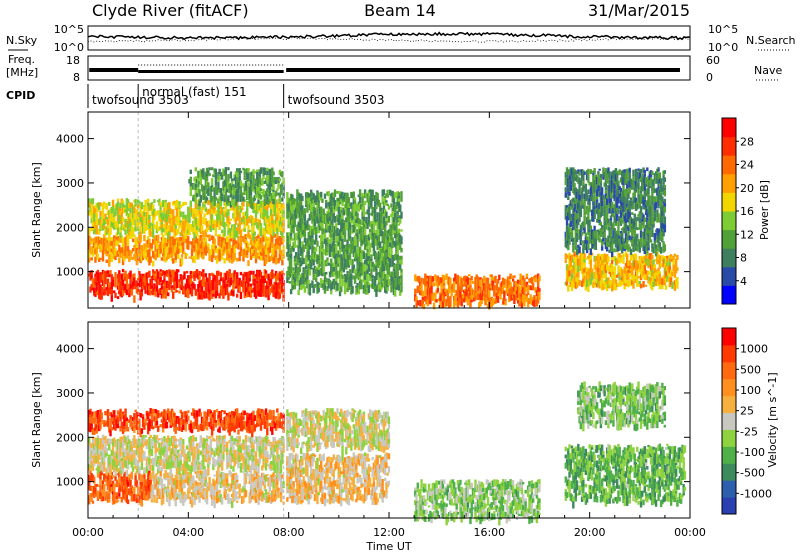 This screenshot has height=554, width=800. Describe the element at coordinates (70, 272) in the screenshot. I see `y-tick-label: 1000` at that location.